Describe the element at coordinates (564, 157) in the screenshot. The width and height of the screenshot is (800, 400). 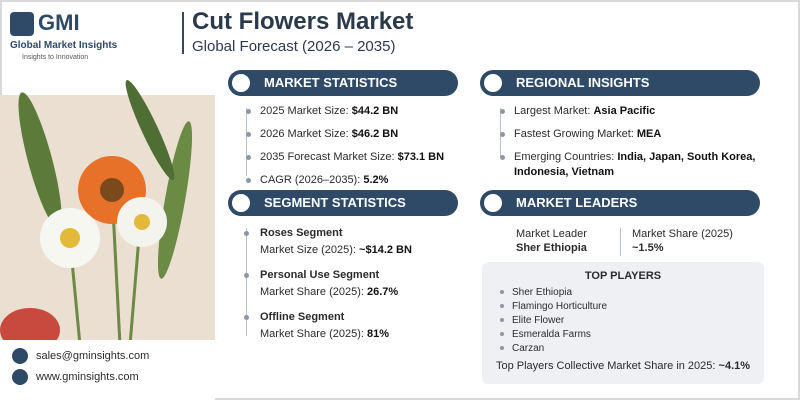
I see `stat-label: Emerging Countries:` at that location.